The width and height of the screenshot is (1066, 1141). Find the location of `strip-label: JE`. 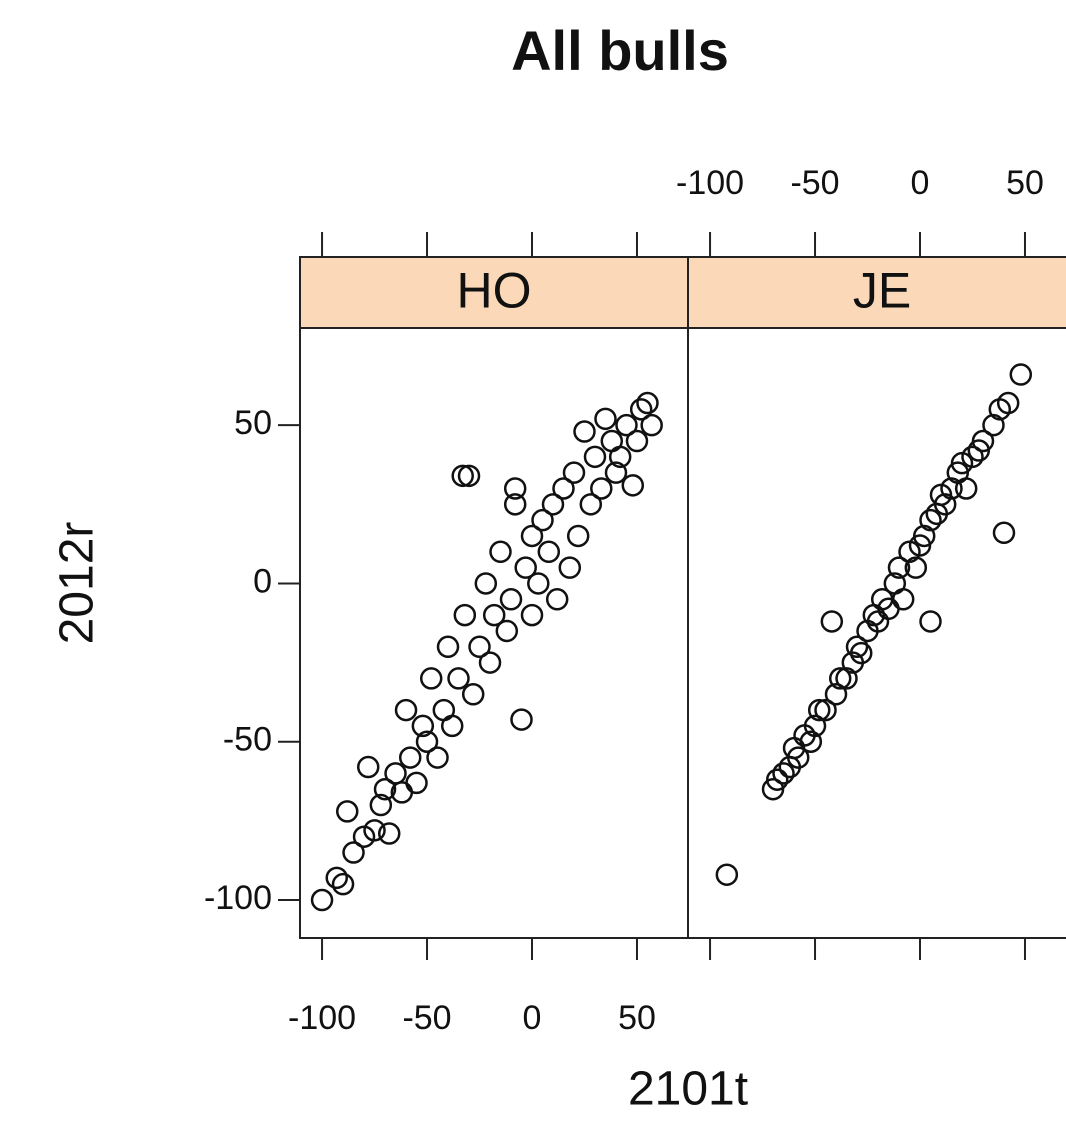

strip-label: JE is located at coordinates (882, 291).